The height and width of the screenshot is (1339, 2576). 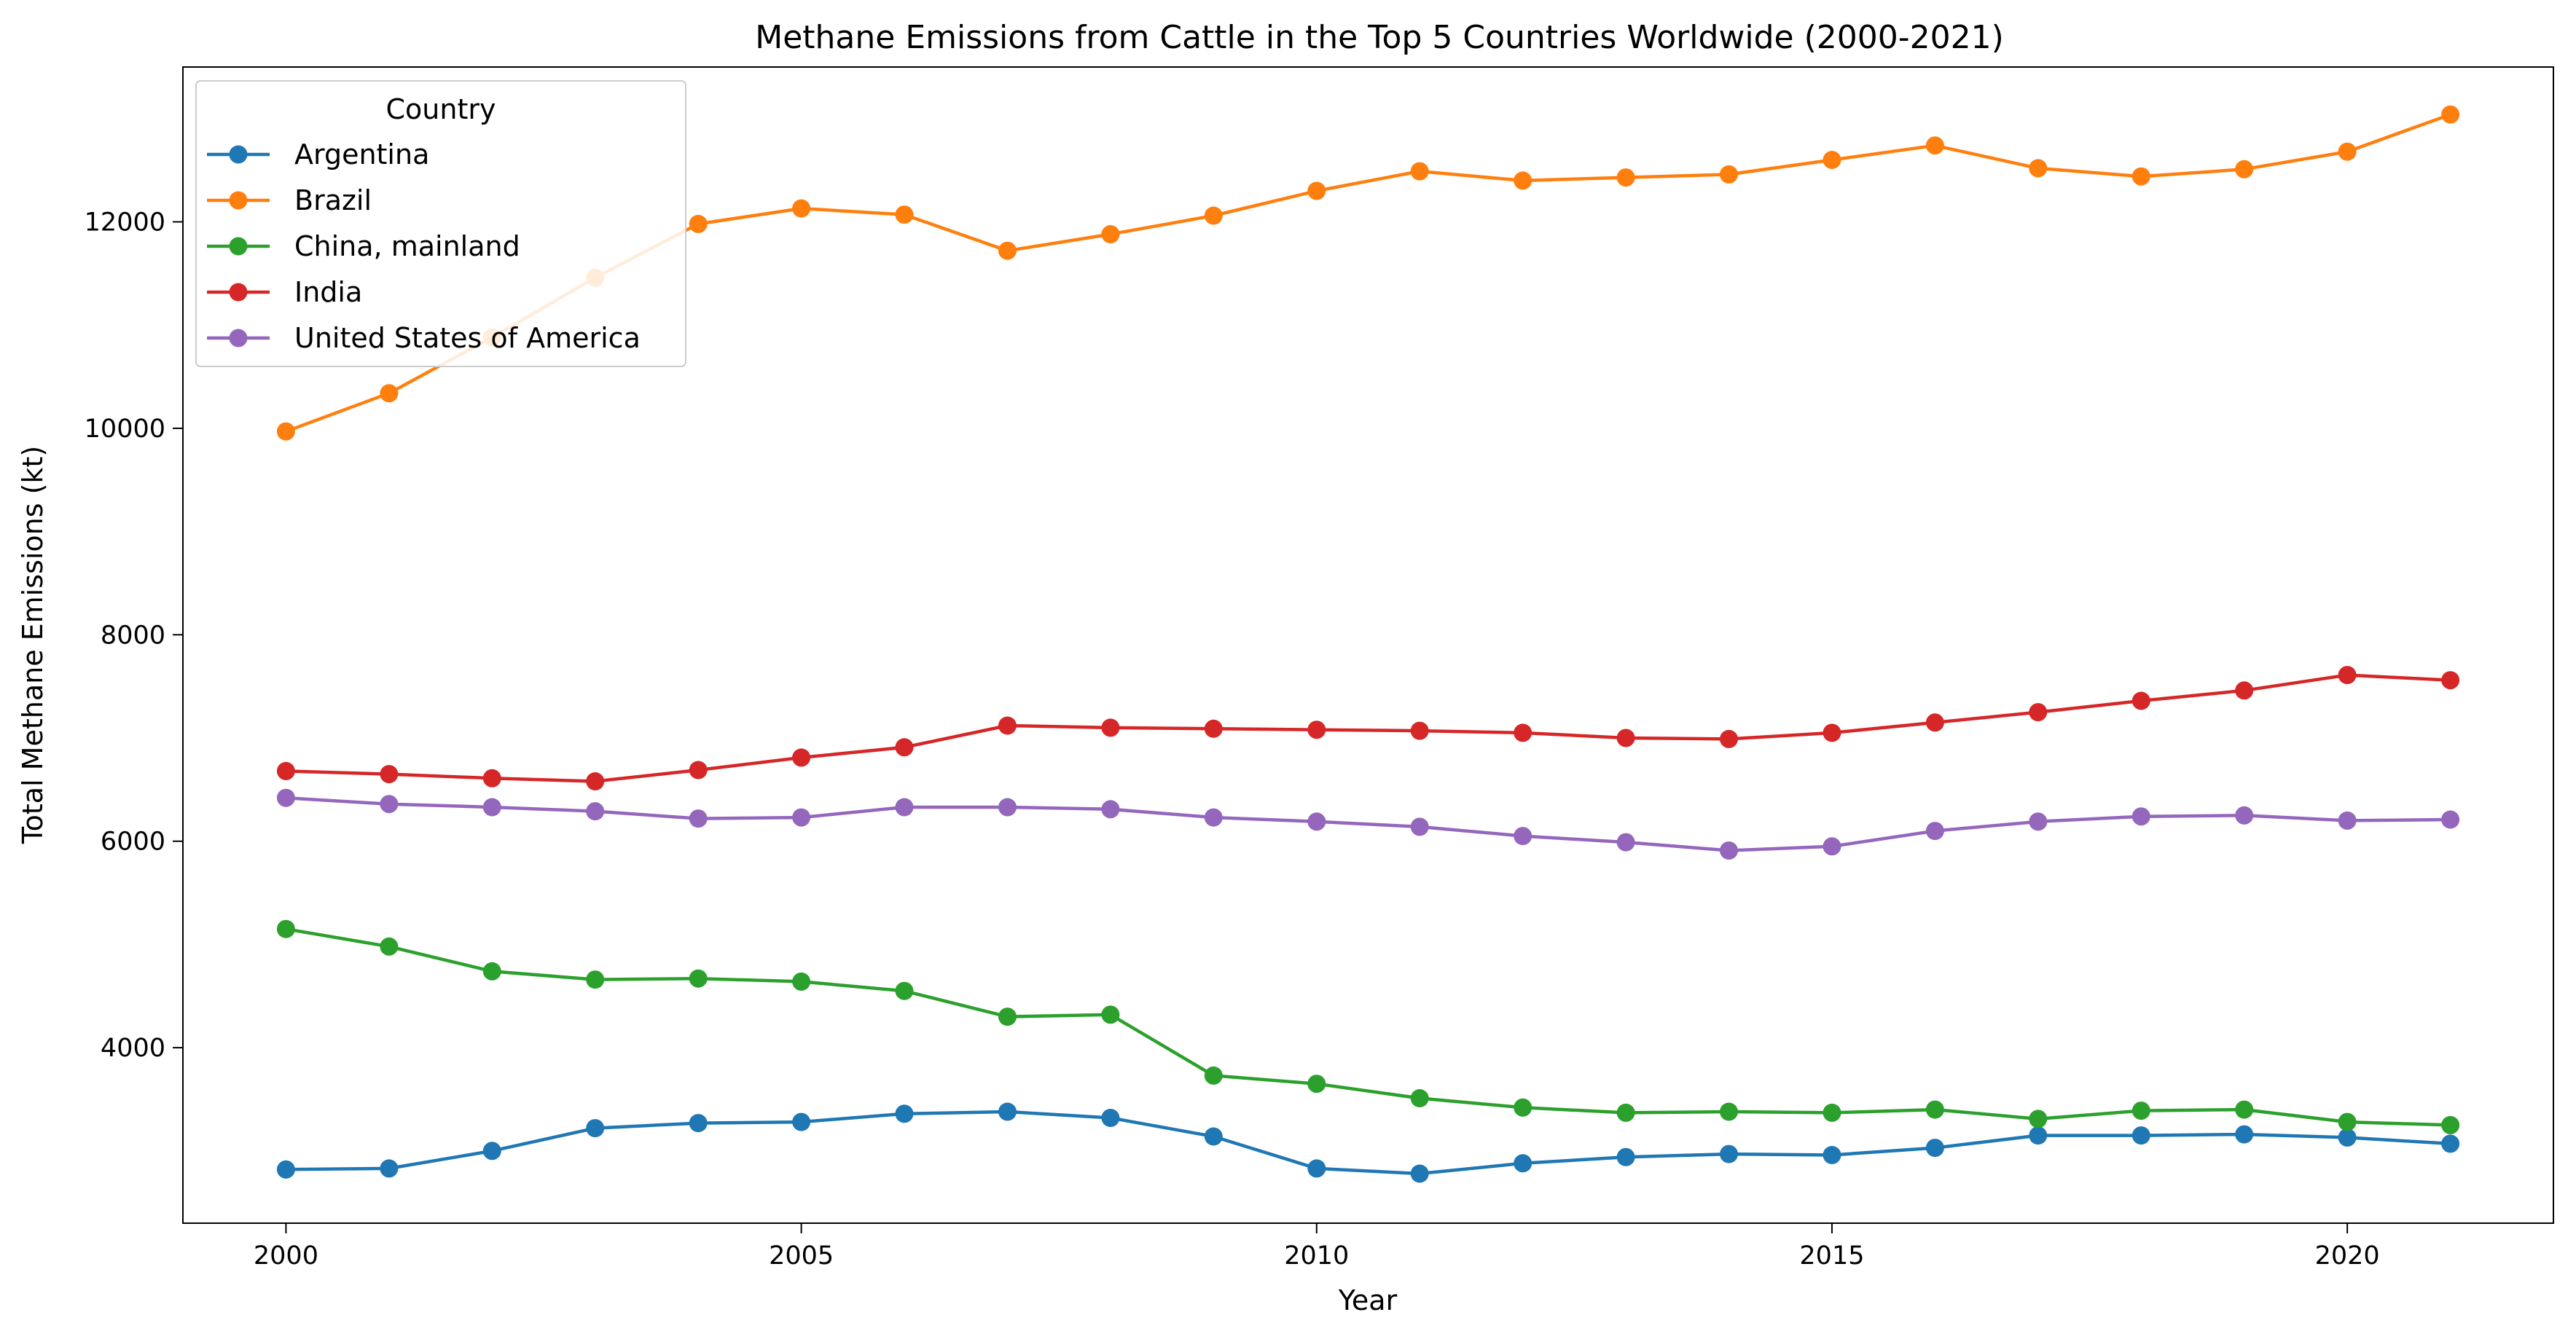 I want to click on legend-frame, so click(x=440, y=223).